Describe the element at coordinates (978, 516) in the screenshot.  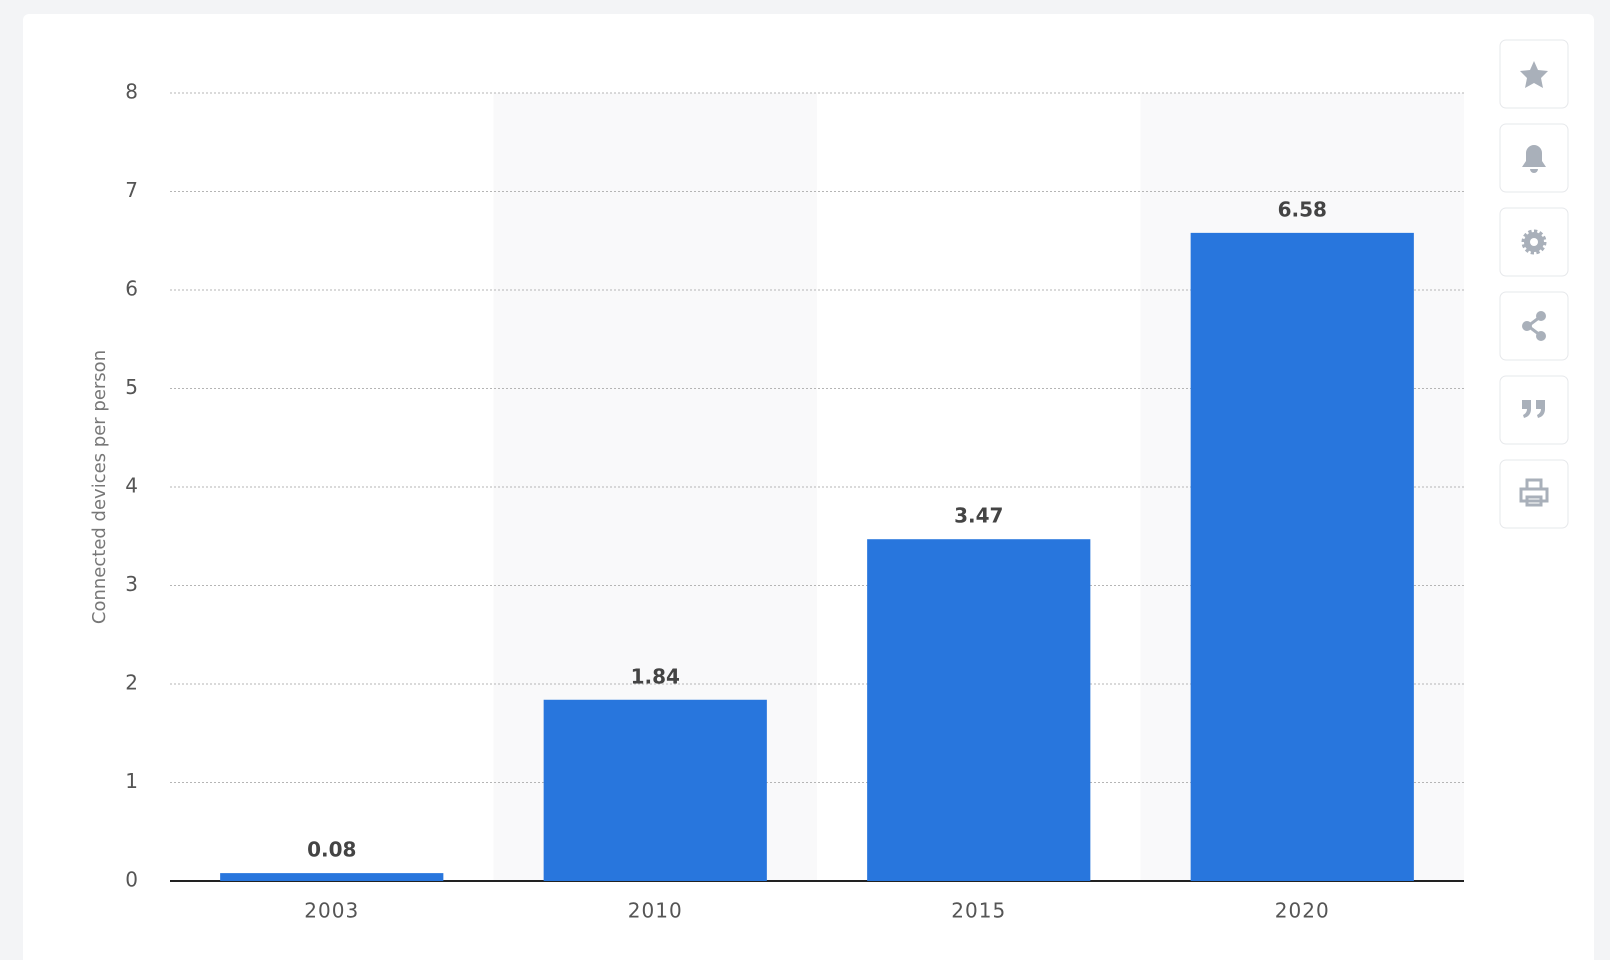
I see `data-label: 3.47` at that location.